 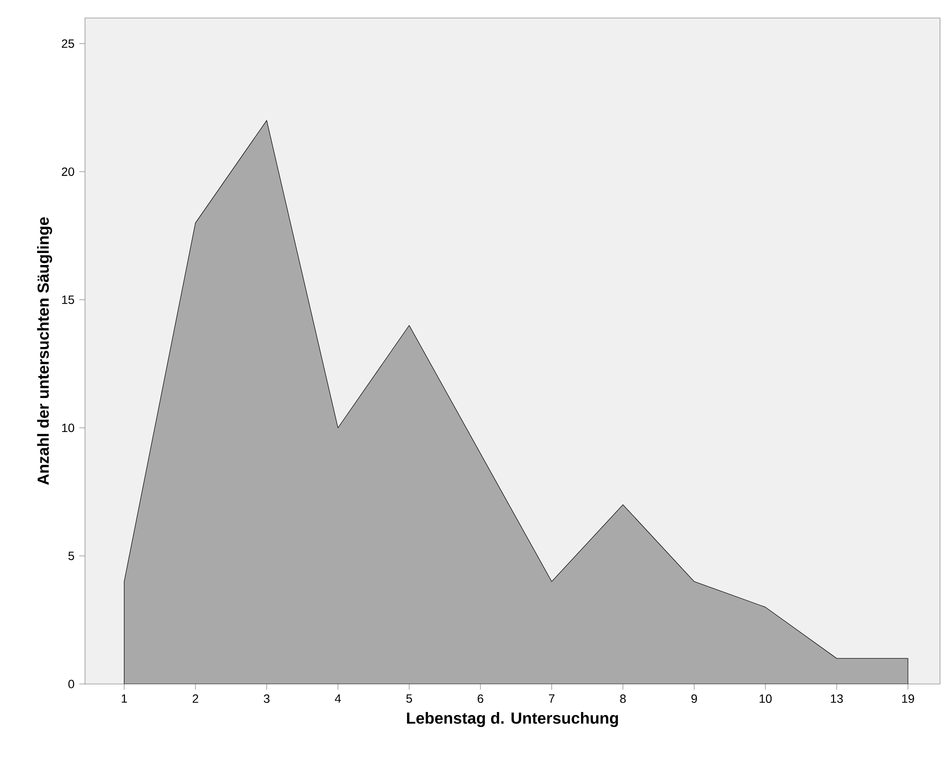 What do you see at coordinates (766, 698) in the screenshot?
I see `x-tick-label: 10` at bounding box center [766, 698].